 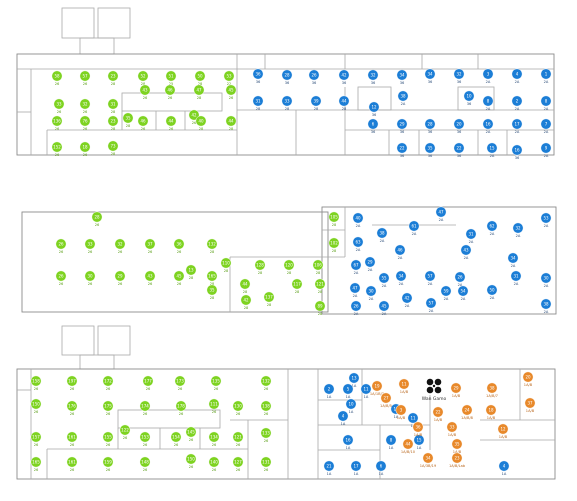 What do you see at coordinates (402, 150) in the screenshot?
I see `access-point-marker: 22 36` at bounding box center [402, 150].